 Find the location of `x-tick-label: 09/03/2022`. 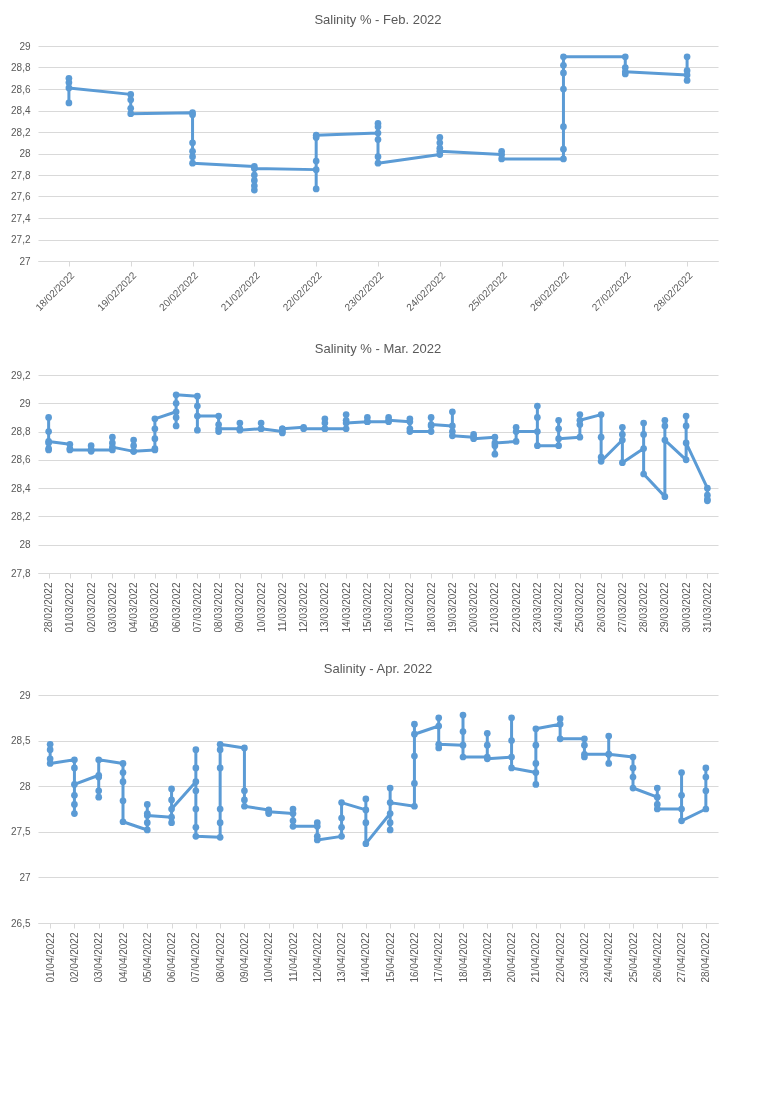

x-tick-label: 09/03/2022 is located at coordinates (240, 607).